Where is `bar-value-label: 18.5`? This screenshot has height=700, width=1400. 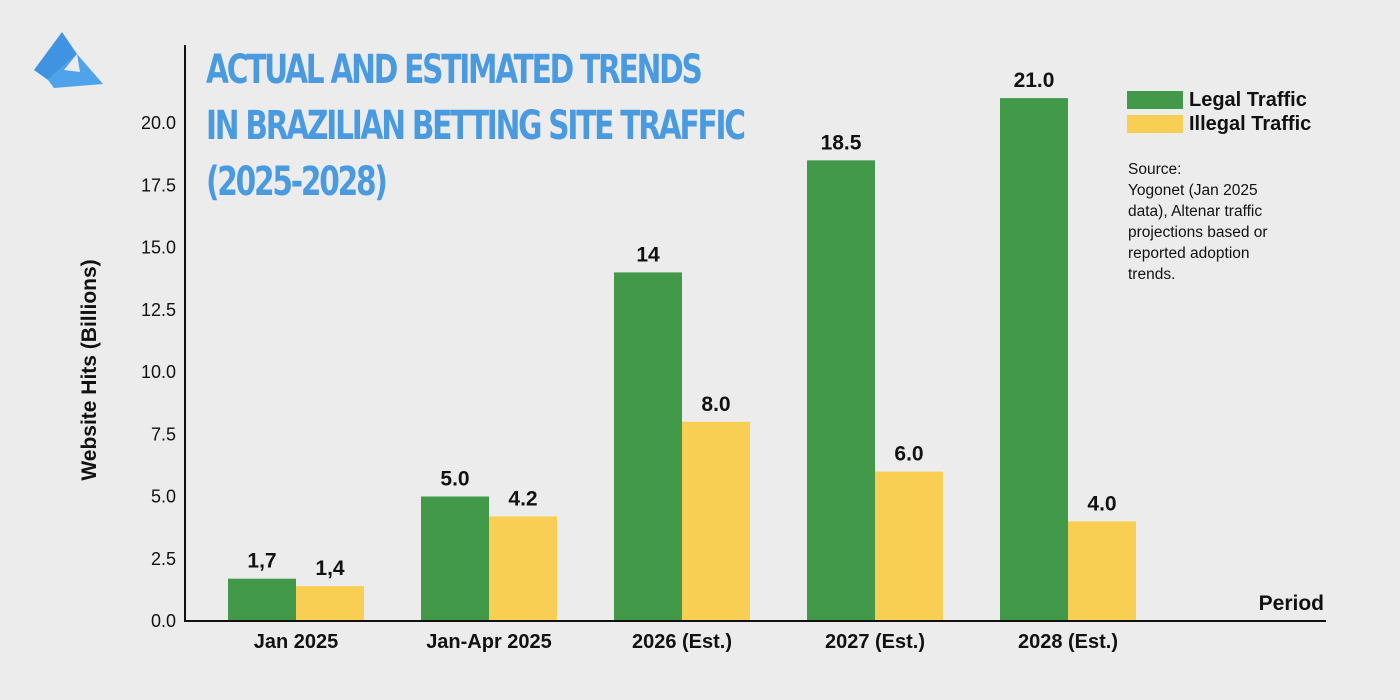 bar-value-label: 18.5 is located at coordinates (841, 142).